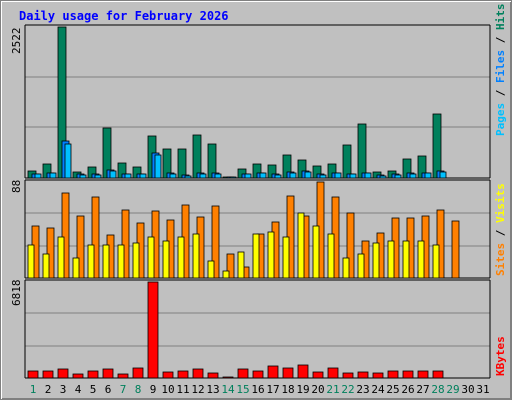 This screenshot has width=512, height=400. I want to click on day-label: 29, so click(452, 389).